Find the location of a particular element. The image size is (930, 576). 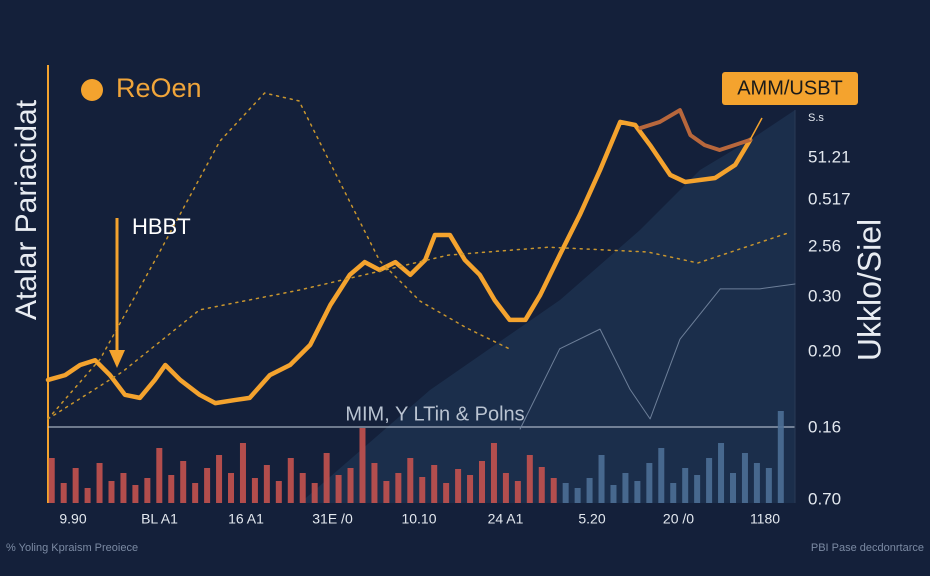

y-axis-label: Atalar Pariacidat is located at coordinates (26, 209).